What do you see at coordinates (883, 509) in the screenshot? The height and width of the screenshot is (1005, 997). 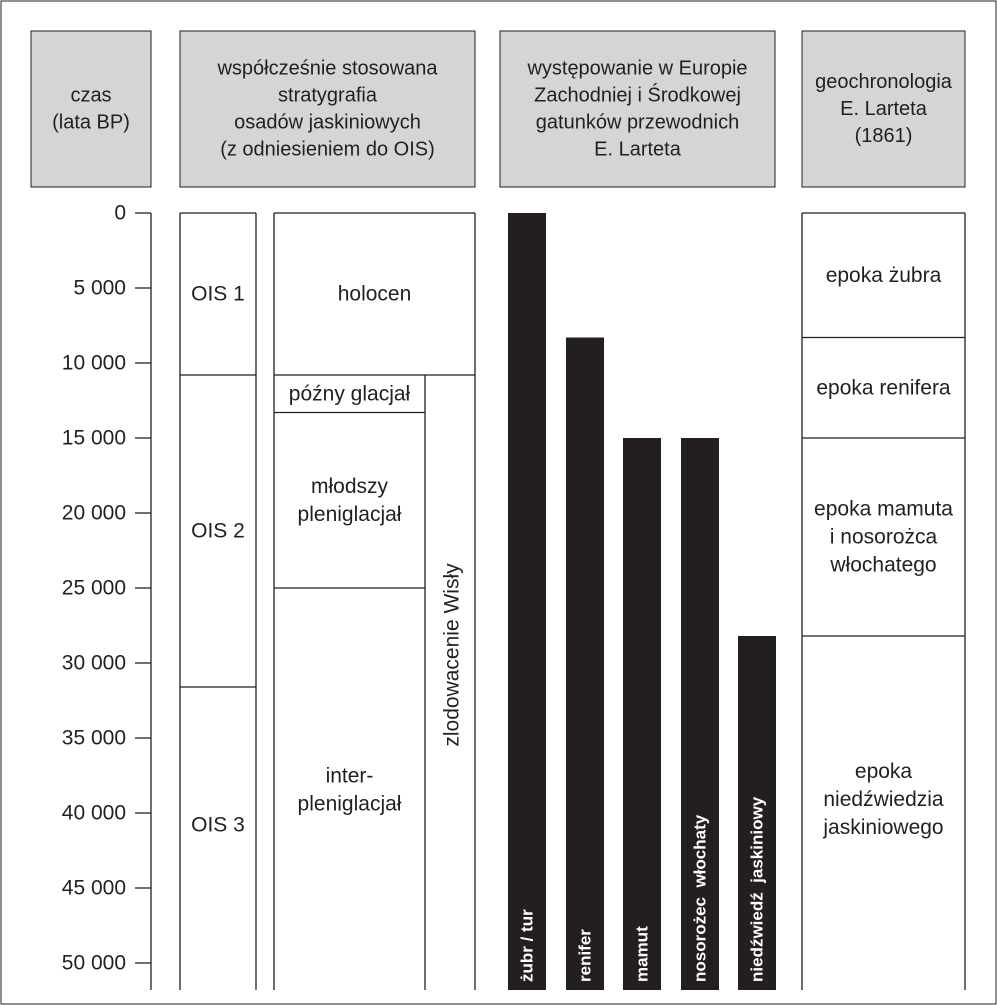 I see `epoch-label: epoka mamuta` at bounding box center [883, 509].